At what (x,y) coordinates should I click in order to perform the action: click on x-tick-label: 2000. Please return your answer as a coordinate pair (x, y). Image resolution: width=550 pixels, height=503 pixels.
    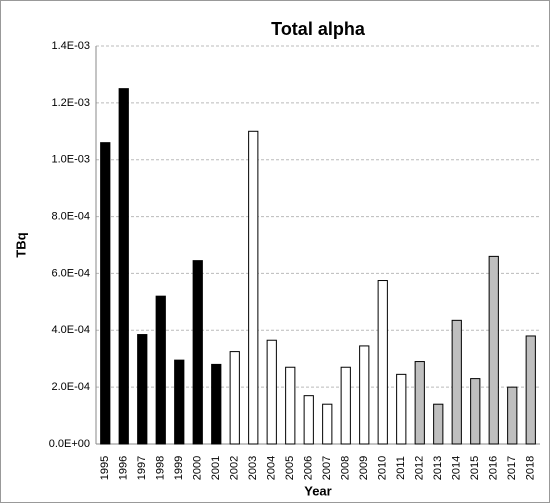
    Looking at the image, I should click on (198, 468).